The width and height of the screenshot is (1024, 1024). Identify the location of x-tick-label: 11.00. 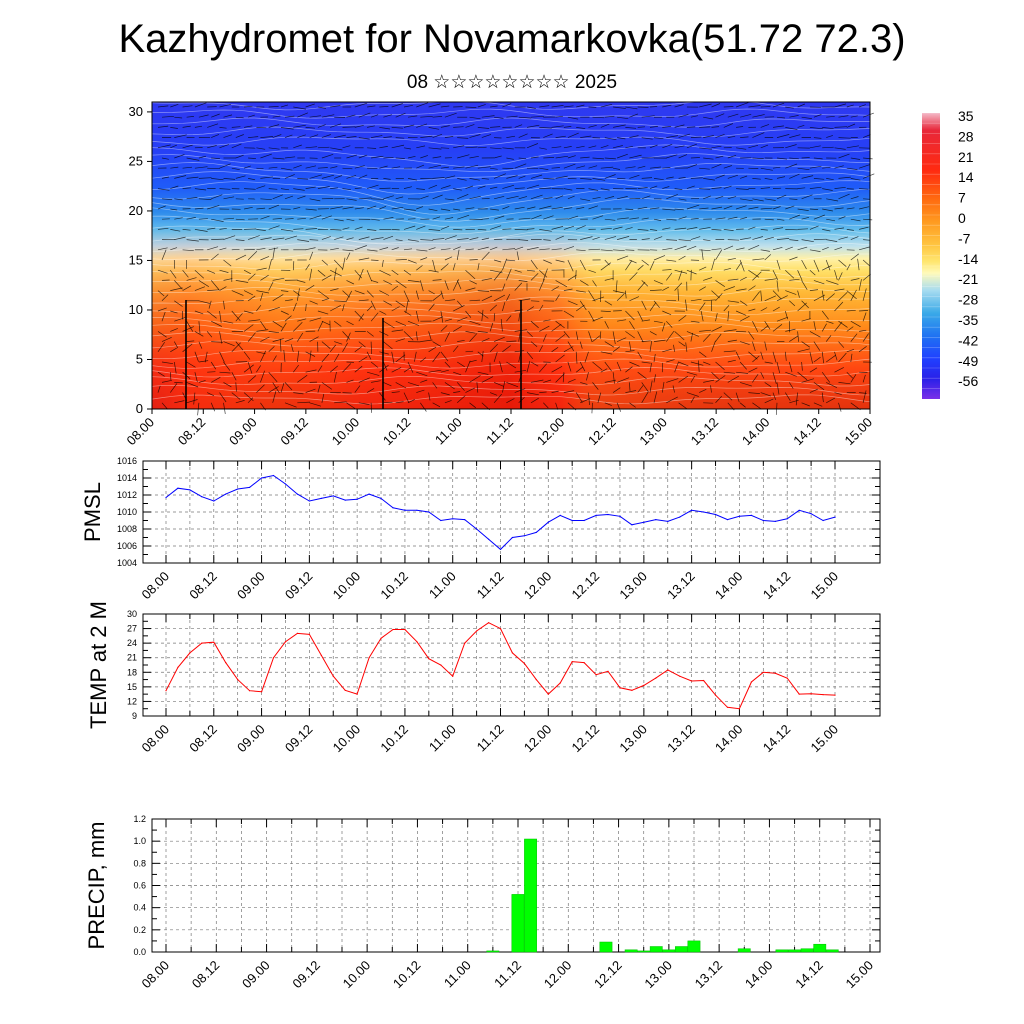
(442, 738).